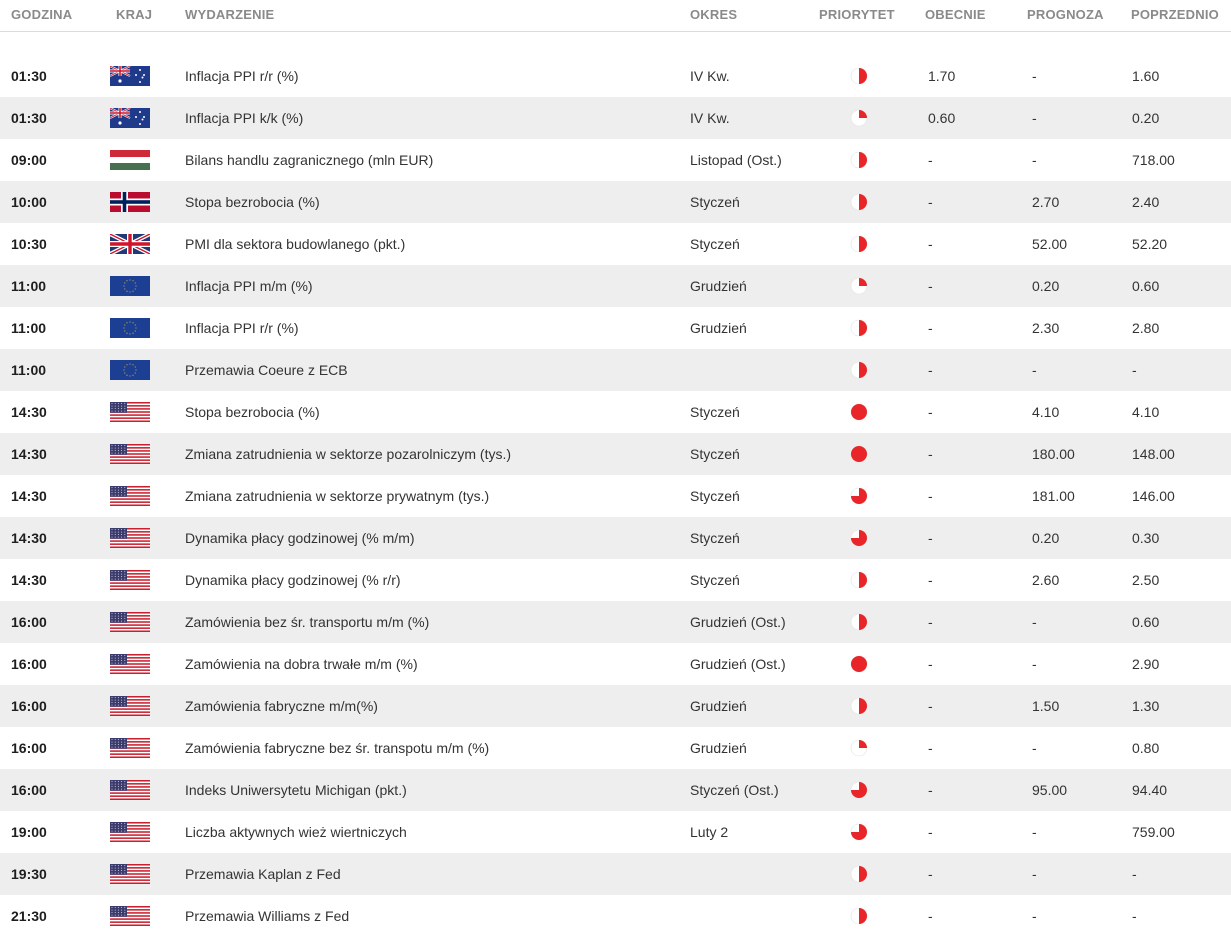 This screenshot has height=942, width=1231. What do you see at coordinates (1153, 454) in the screenshot?
I see `previous-value: 148.00` at bounding box center [1153, 454].